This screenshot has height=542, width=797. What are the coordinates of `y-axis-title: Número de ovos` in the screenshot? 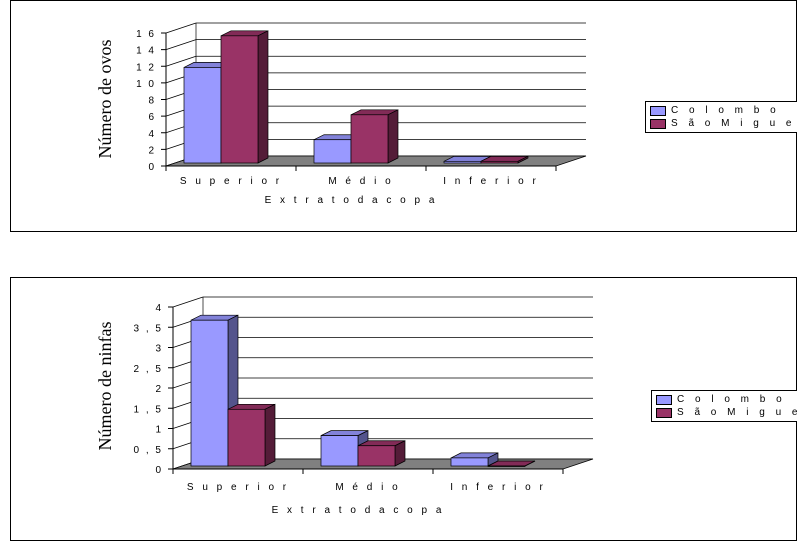 It's located at (105, 99).